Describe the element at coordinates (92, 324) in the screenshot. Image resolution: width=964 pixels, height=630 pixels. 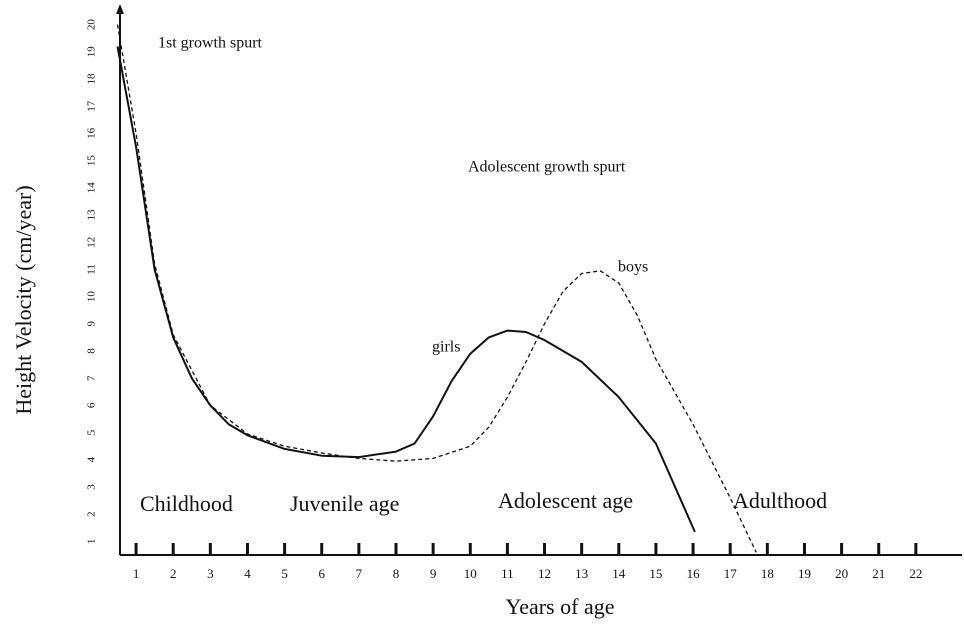
I see `y-tick-label: 9` at that location.